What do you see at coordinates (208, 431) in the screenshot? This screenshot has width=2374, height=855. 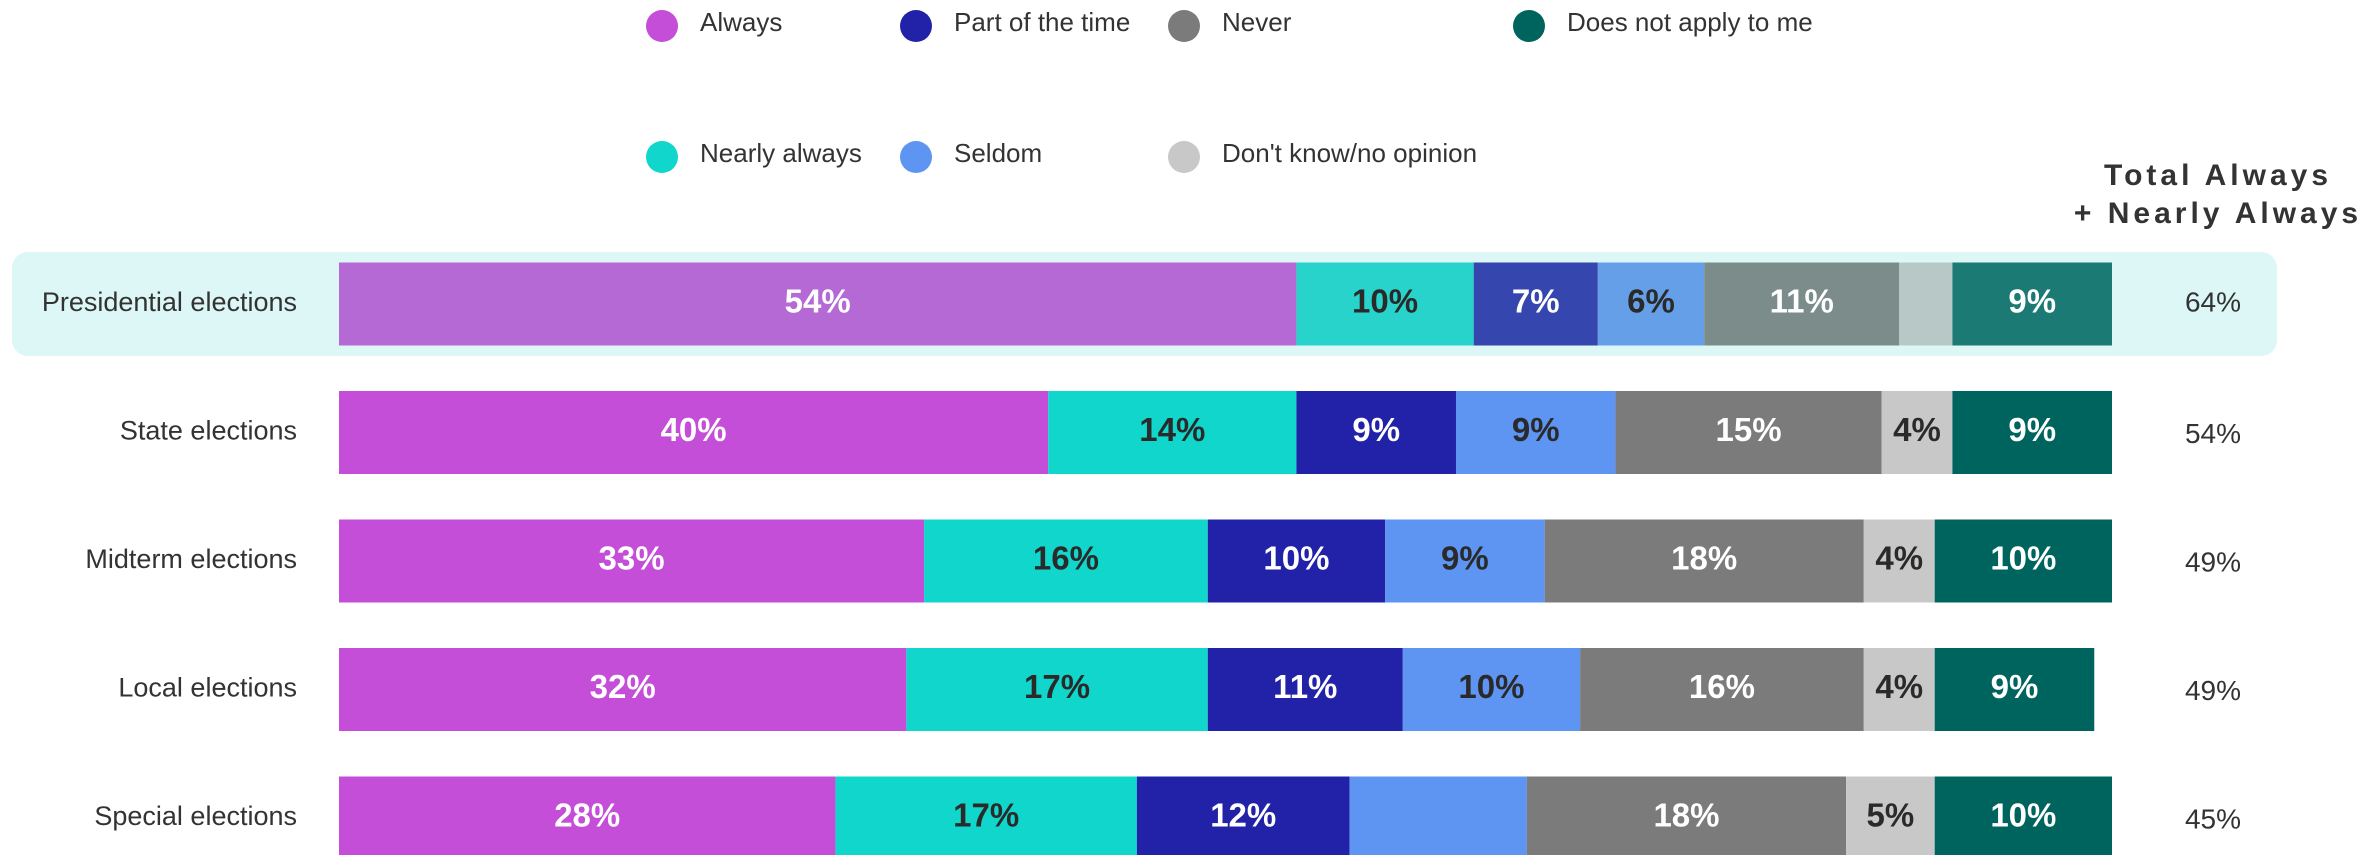 I see `category-label: State elections` at bounding box center [208, 431].